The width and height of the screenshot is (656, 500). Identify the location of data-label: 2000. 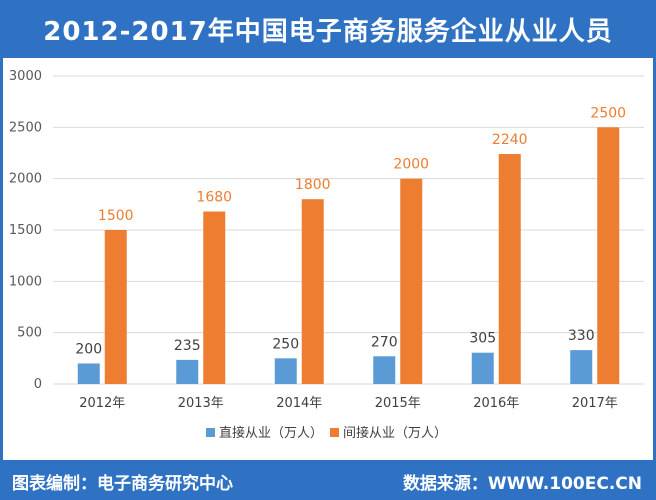
(411, 165).